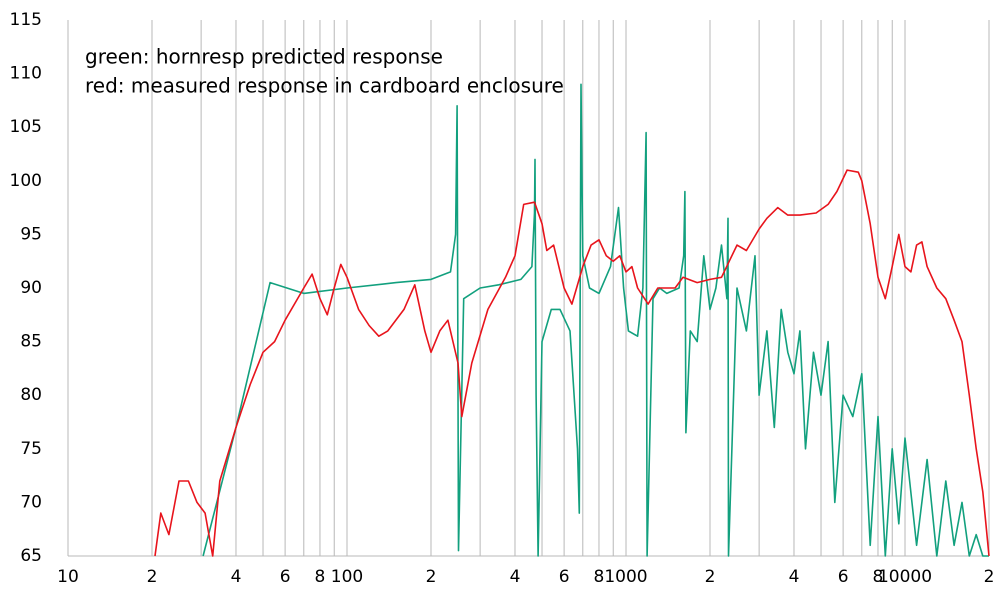  Describe the element at coordinates (264, 57) in the screenshot. I see `annotation: green: hornresp predicted response` at that location.